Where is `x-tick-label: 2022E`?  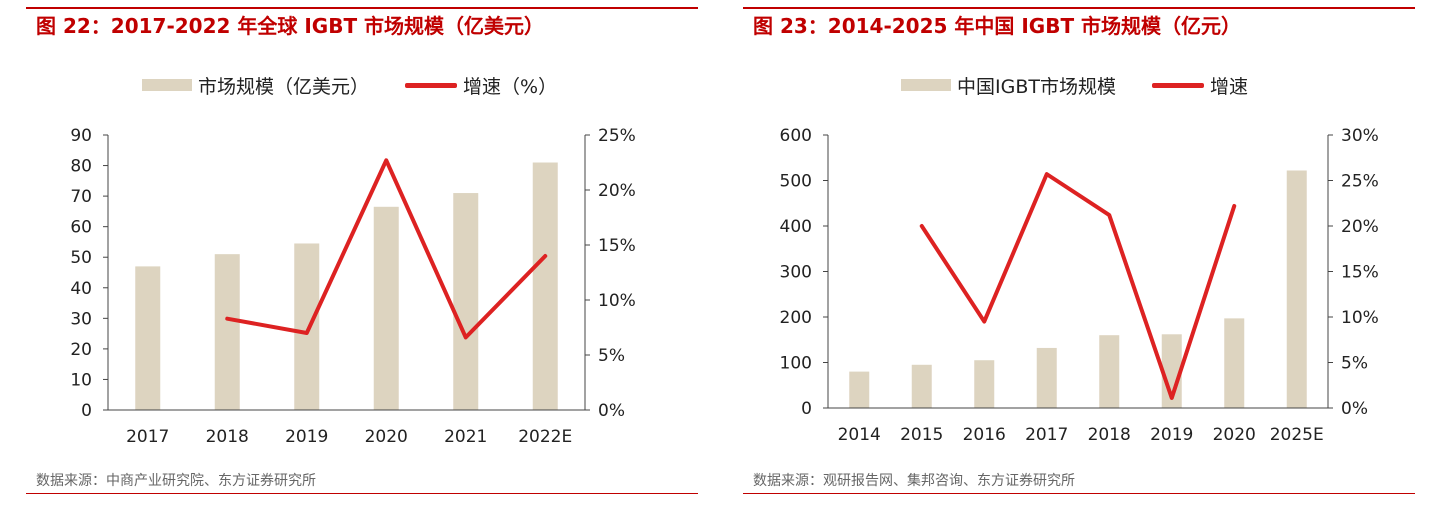
x-tick-label: 2022E is located at coordinates (545, 437).